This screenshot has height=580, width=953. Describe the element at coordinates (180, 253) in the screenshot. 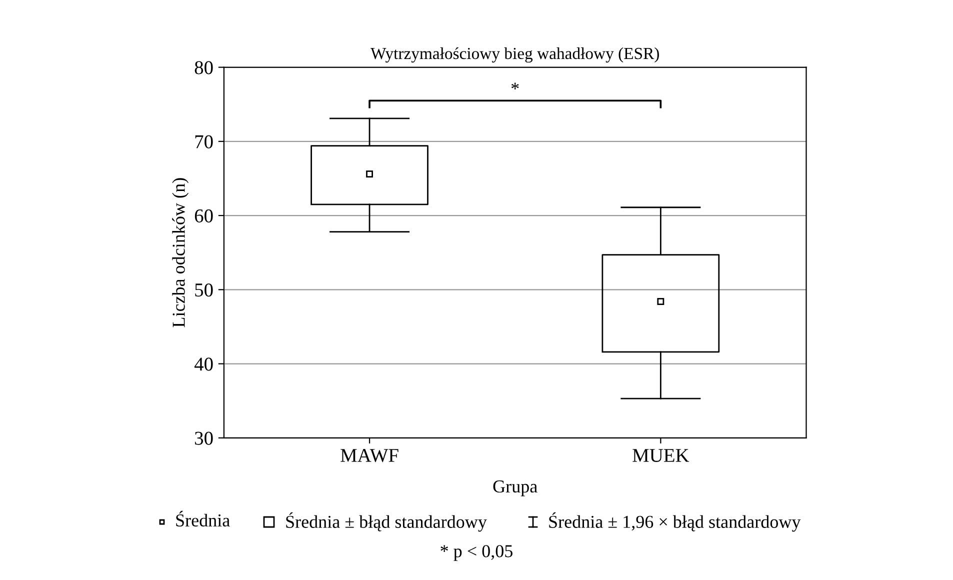

I see `y-axis-title: Liczba odcinków (n)` at that location.